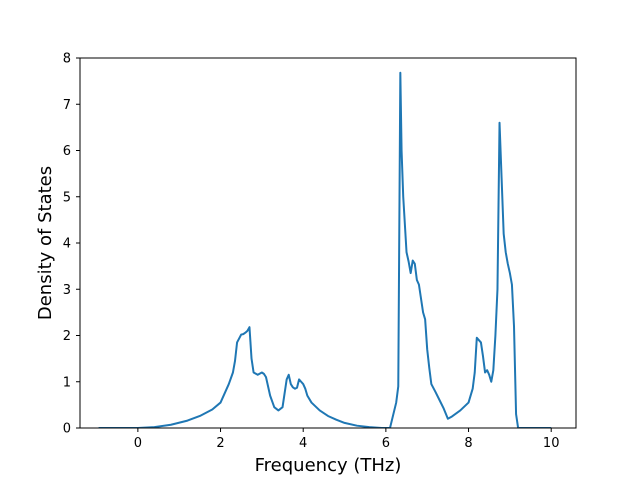  What do you see at coordinates (67, 105) in the screenshot?
I see `y-tick-label: 7` at bounding box center [67, 105].